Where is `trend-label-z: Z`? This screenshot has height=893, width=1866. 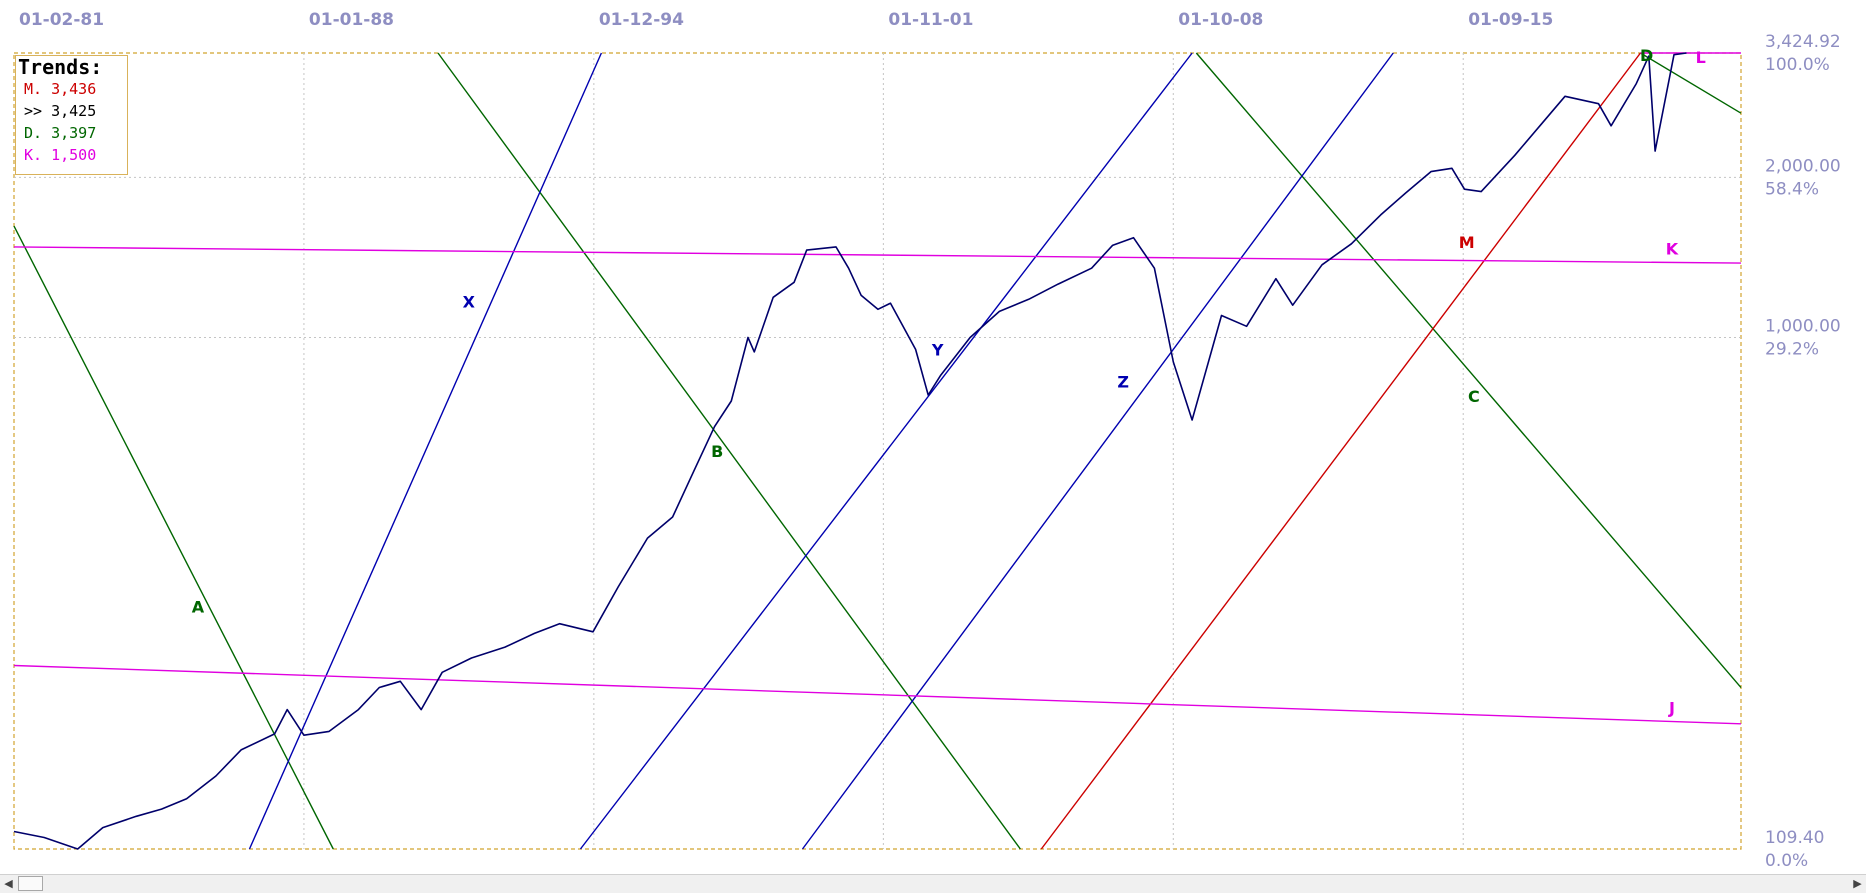 trend-label-z: Z is located at coordinates (1123, 381).